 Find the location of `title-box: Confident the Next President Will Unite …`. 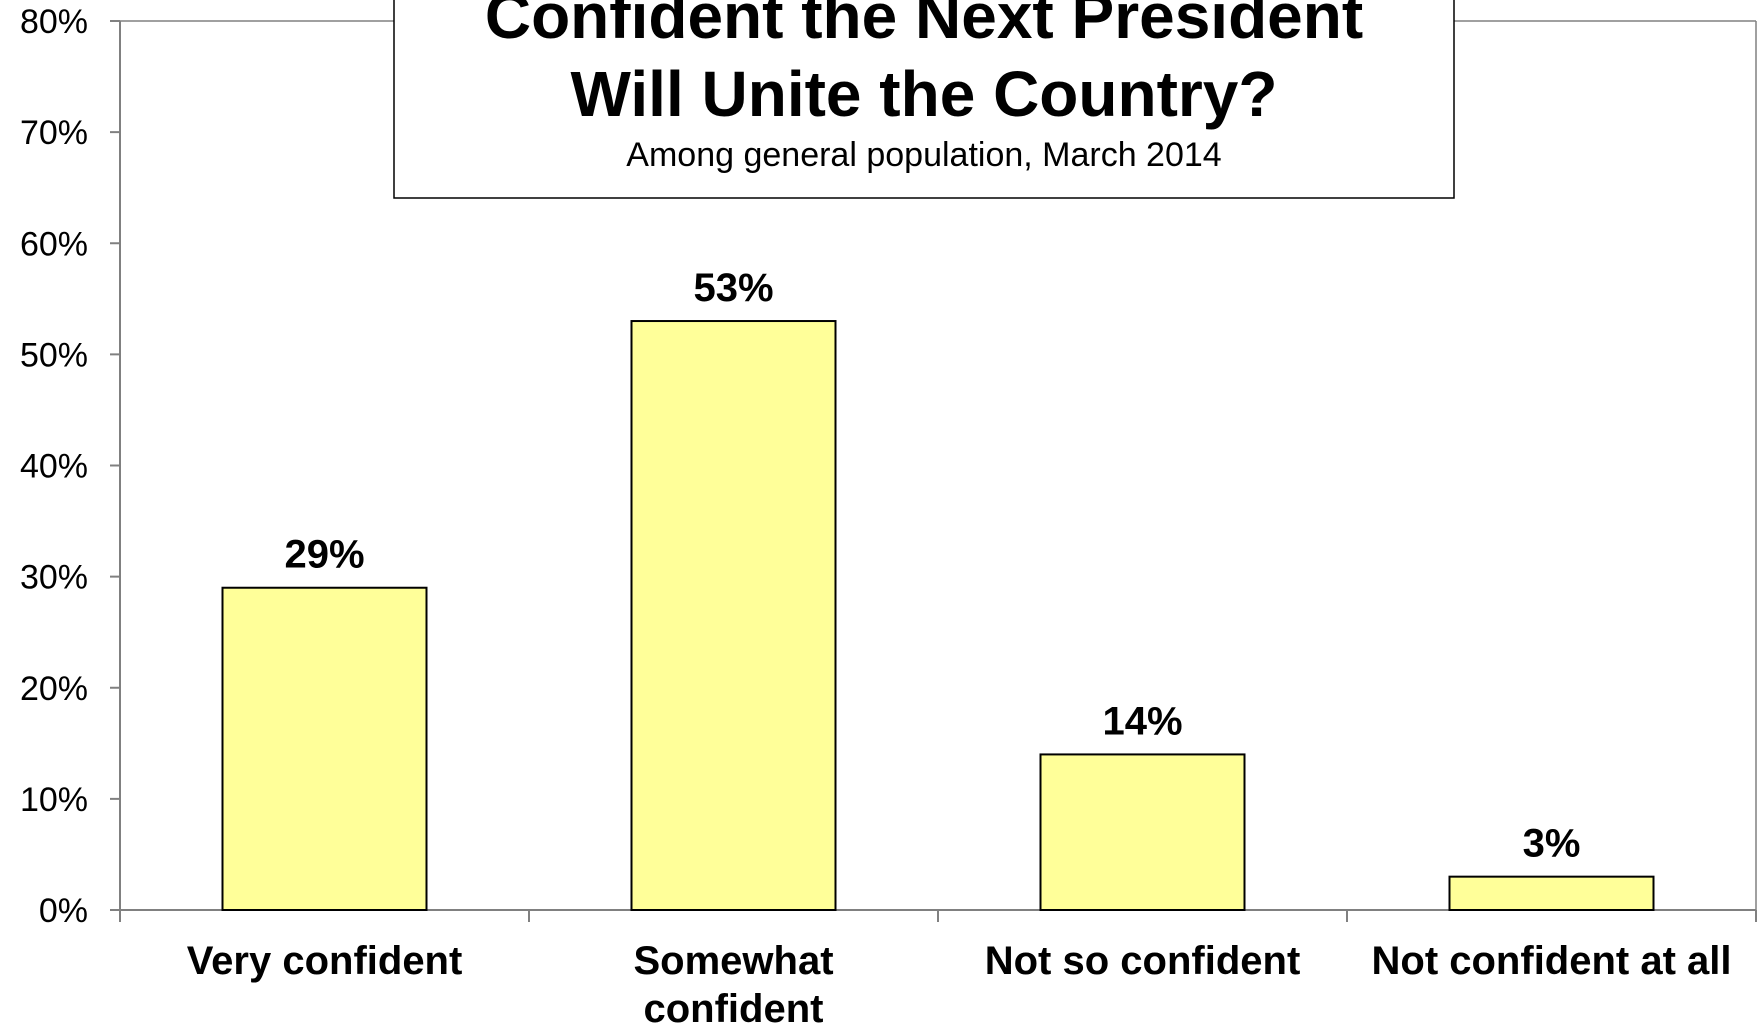

title-box: Confident the Next President Will Unite … is located at coordinates (924, 99).